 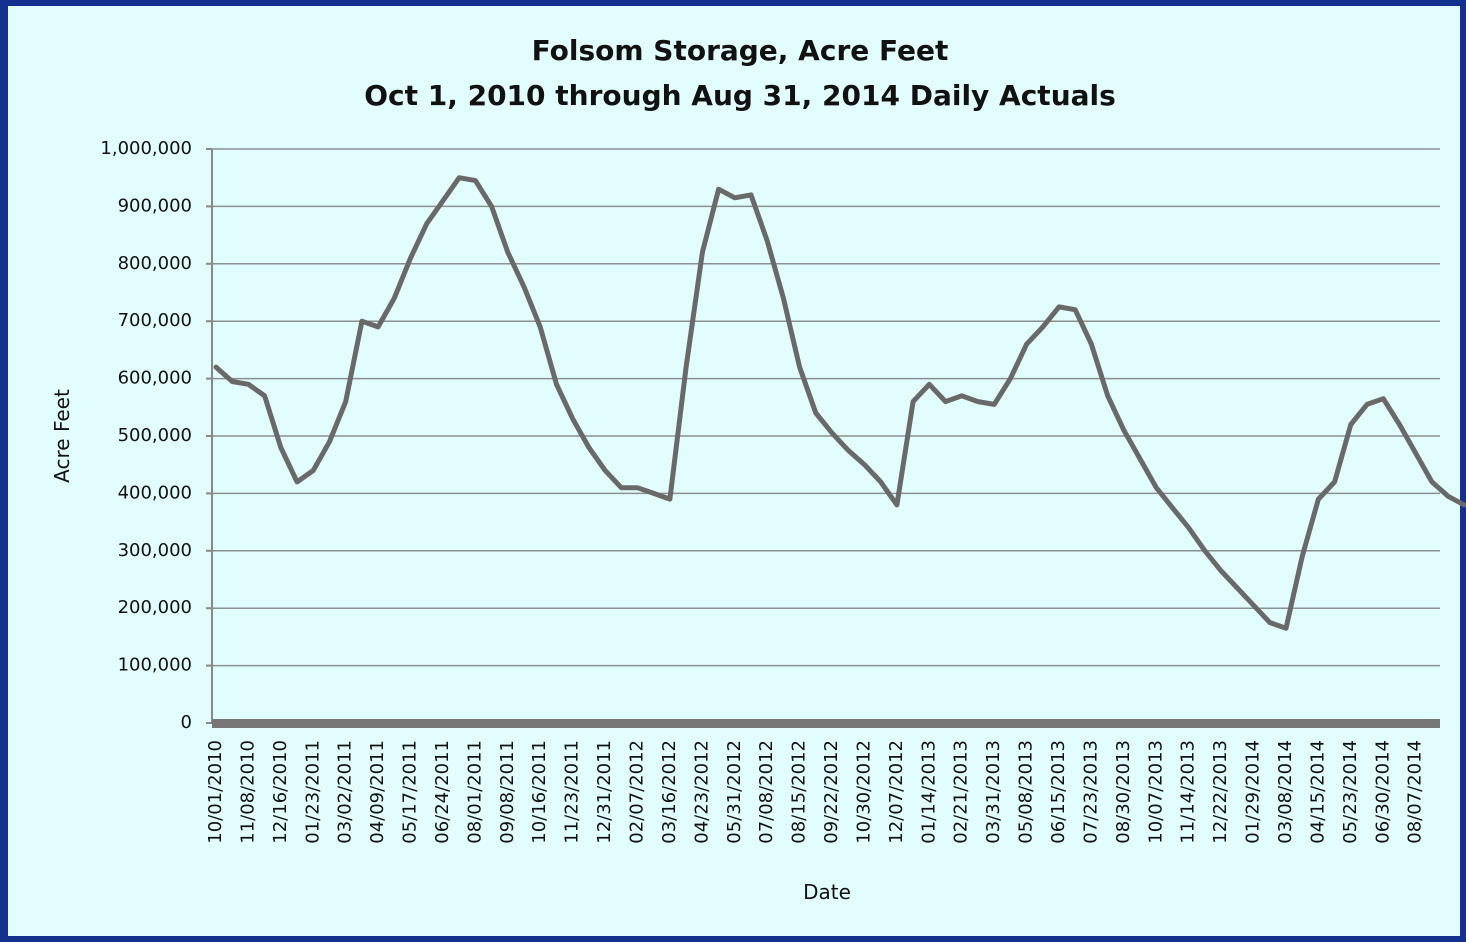 I want to click on x-axis, so click(x=826, y=723).